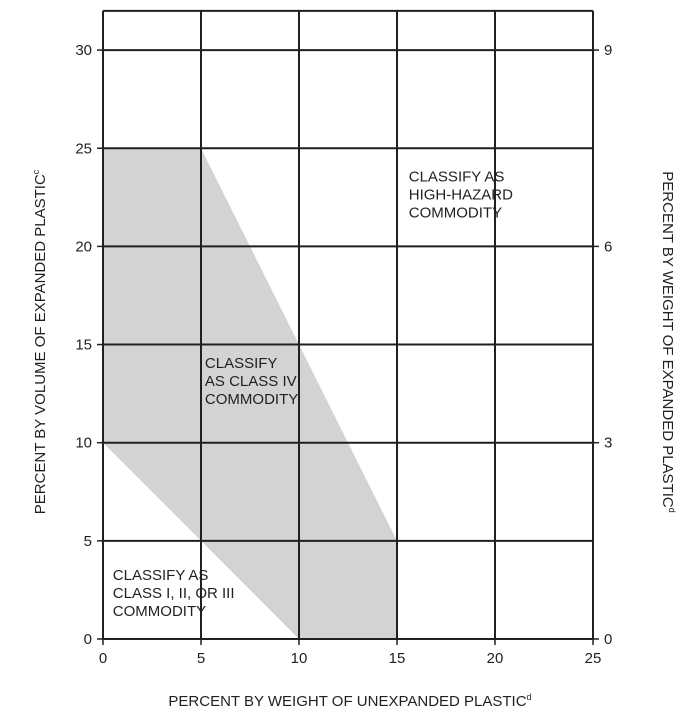 The width and height of the screenshot is (683, 717). I want to click on y-tick-label-15: 15, so click(83, 345).